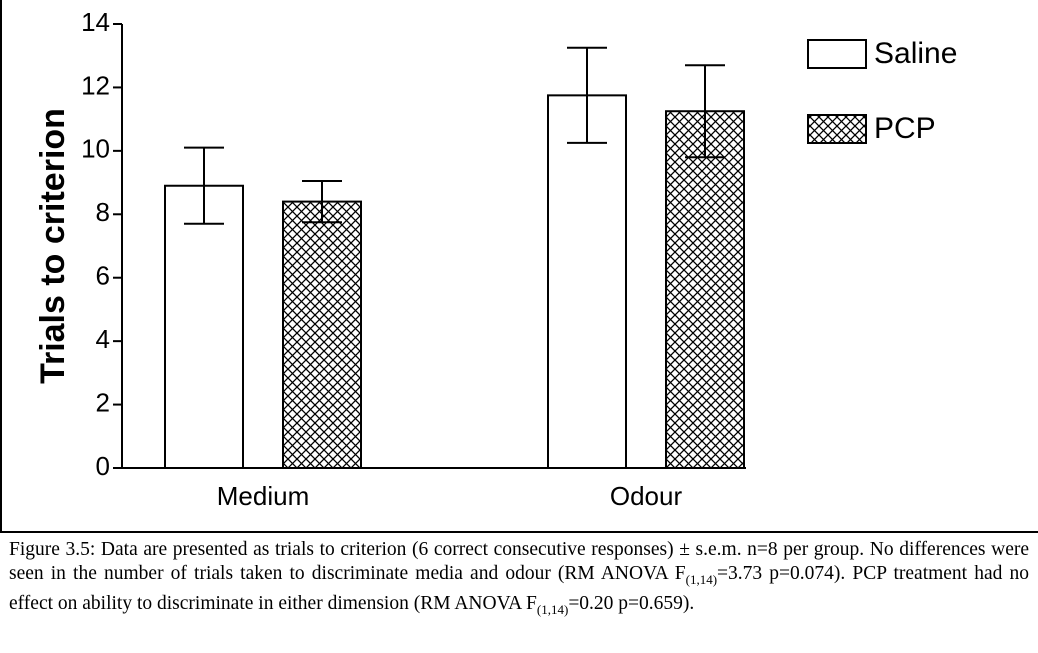  Describe the element at coordinates (103, 339) in the screenshot. I see `y-tick-label: 4` at that location.